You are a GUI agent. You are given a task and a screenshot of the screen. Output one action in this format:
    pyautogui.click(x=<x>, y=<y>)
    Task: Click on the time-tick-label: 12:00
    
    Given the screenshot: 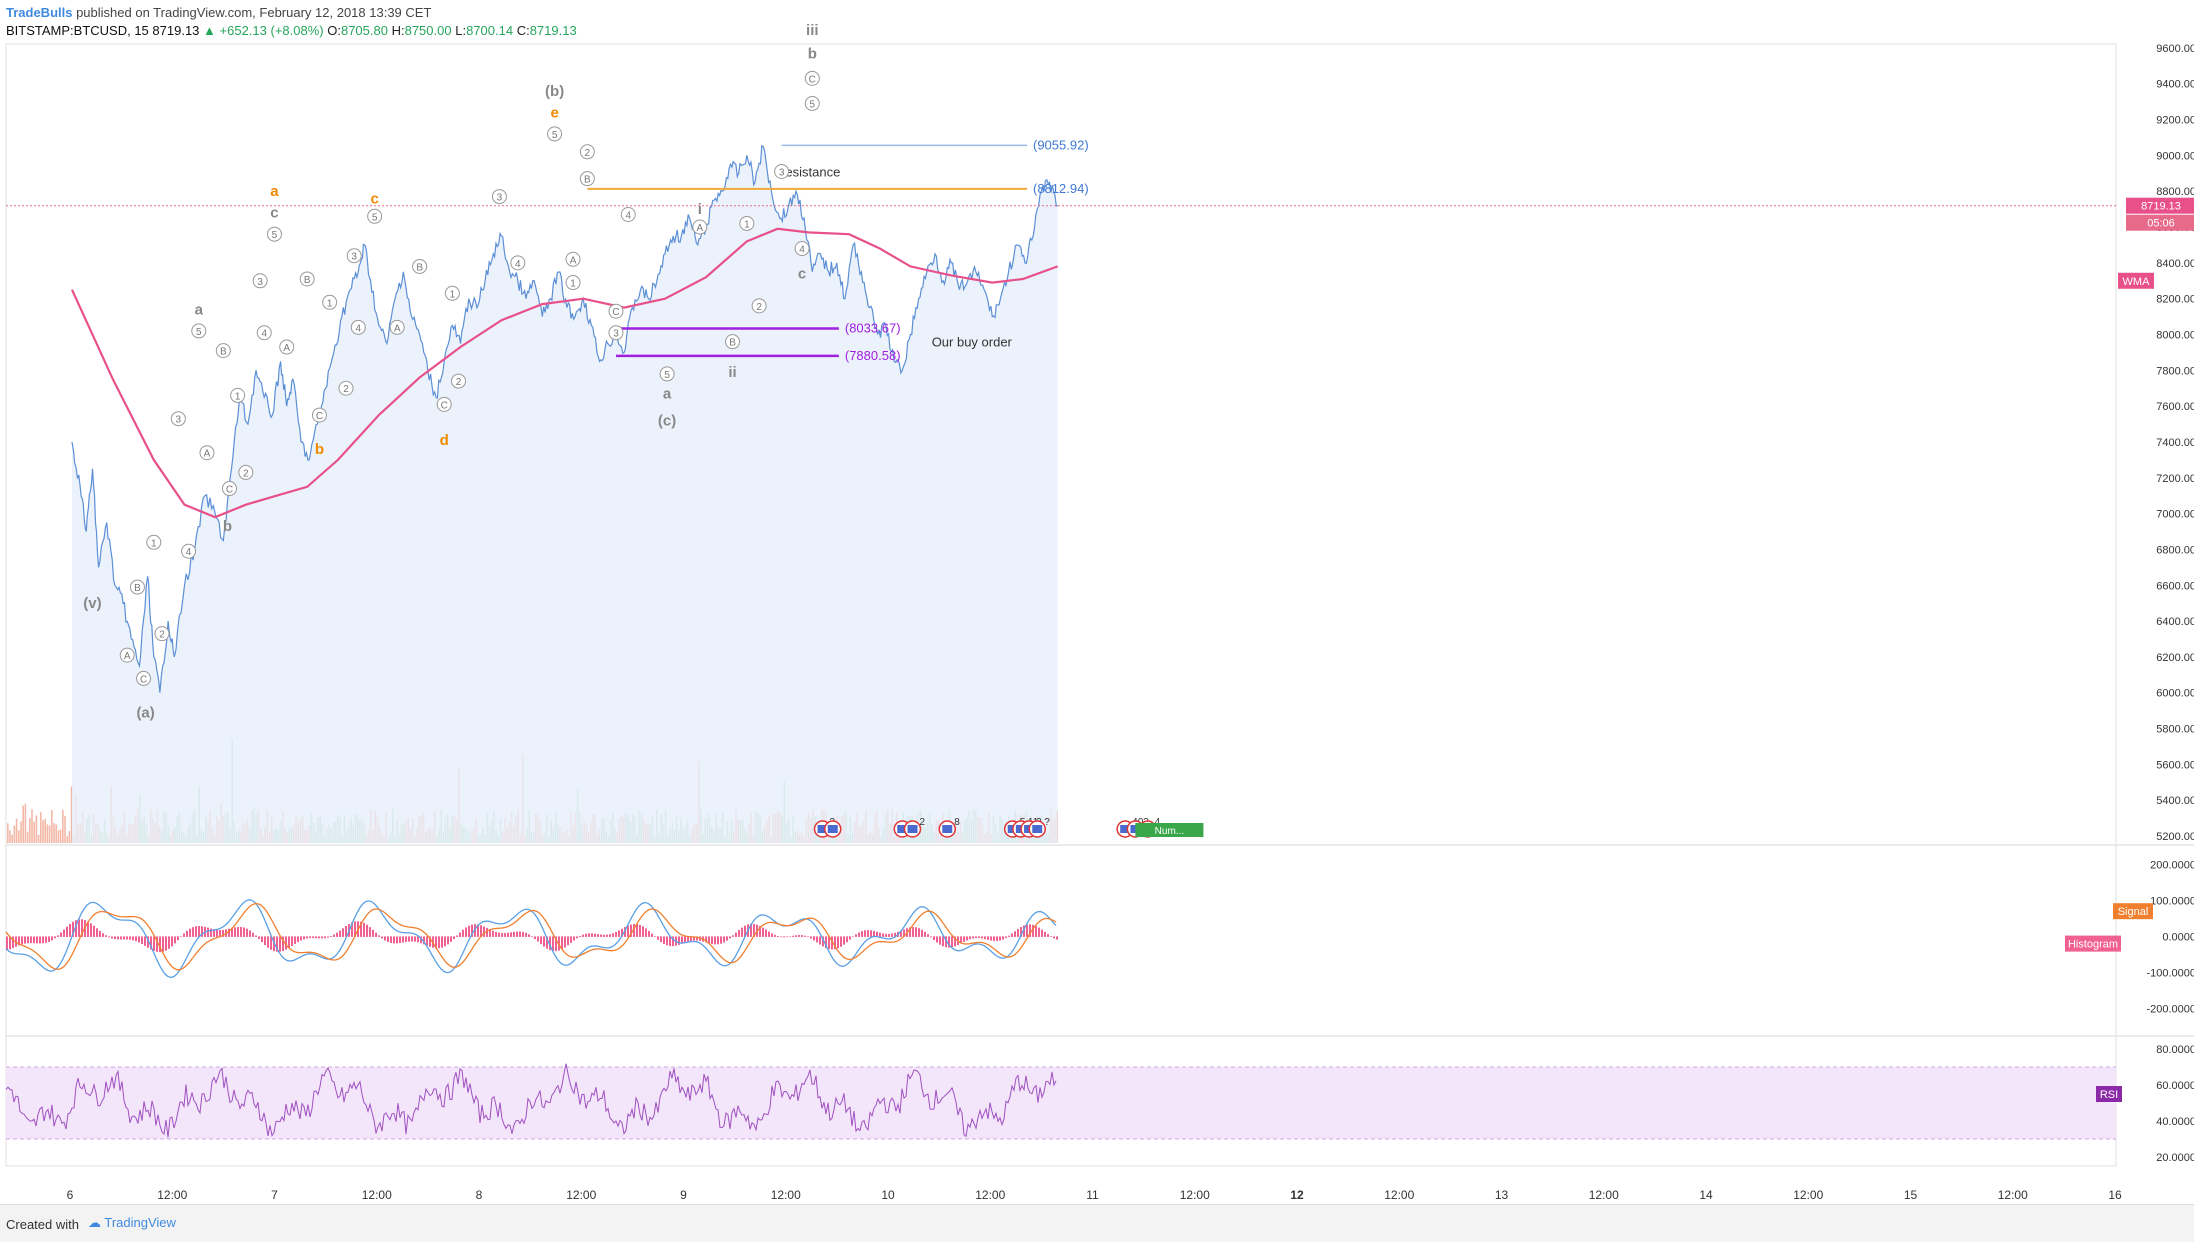 What is the action you would take?
    pyautogui.click(x=990, y=1195)
    